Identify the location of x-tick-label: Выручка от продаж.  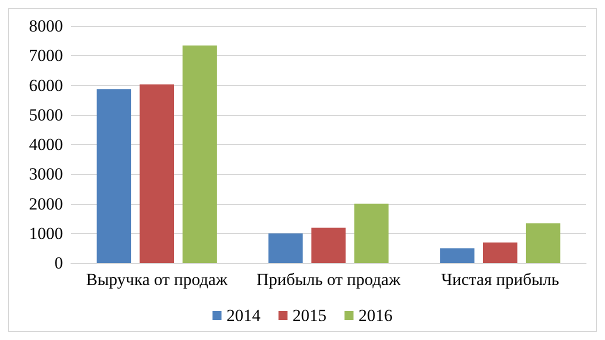
(157, 279).